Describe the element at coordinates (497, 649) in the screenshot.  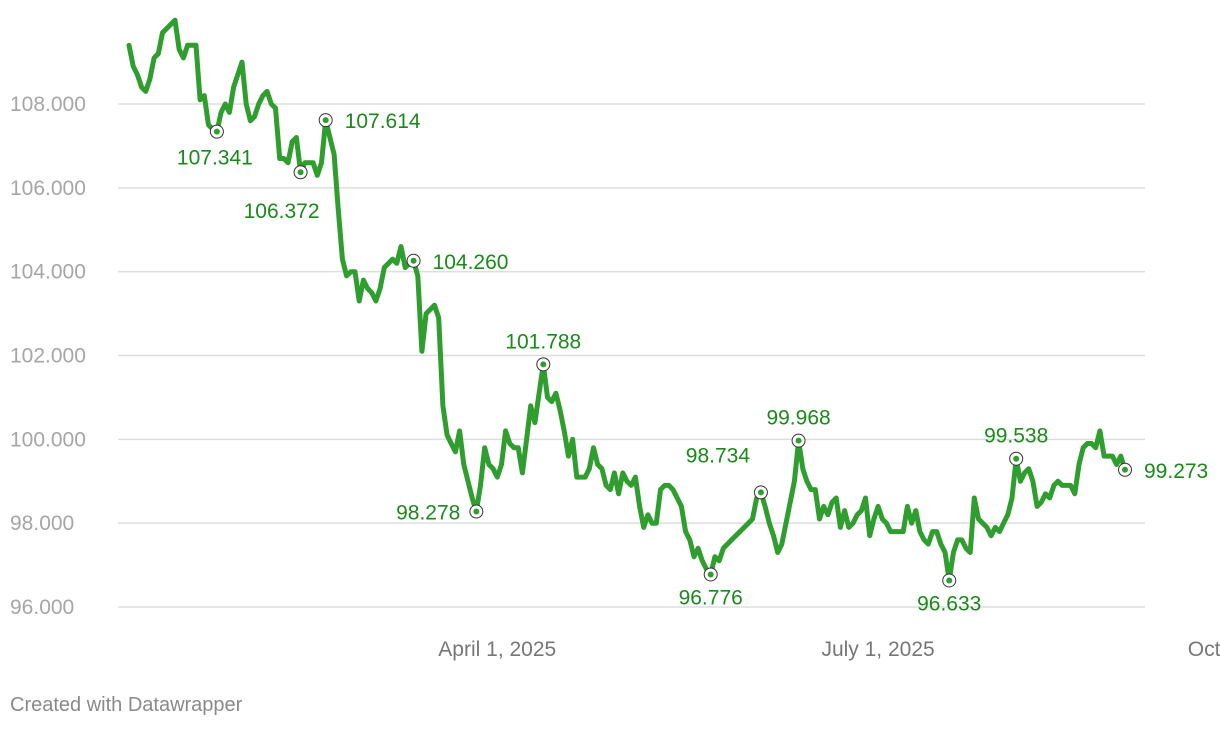
I see `x-tick-label: April 1, 2025` at that location.